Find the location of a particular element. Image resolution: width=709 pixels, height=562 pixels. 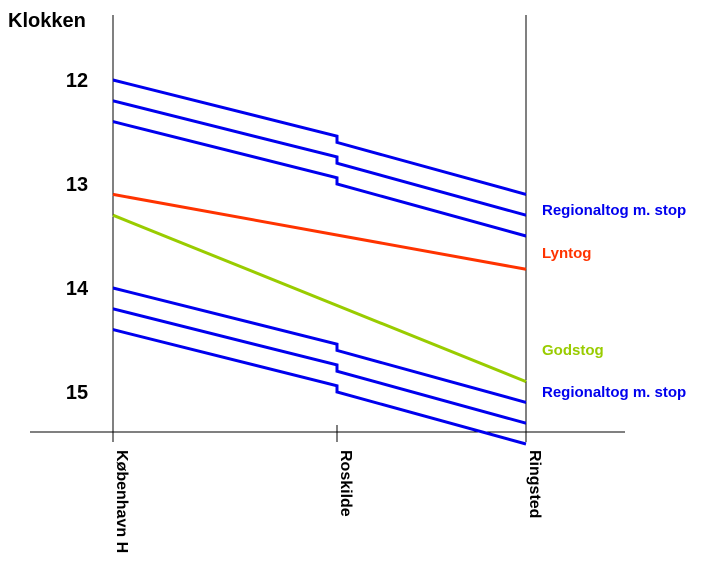

x-station-label: Roskilde is located at coordinates (345, 483).